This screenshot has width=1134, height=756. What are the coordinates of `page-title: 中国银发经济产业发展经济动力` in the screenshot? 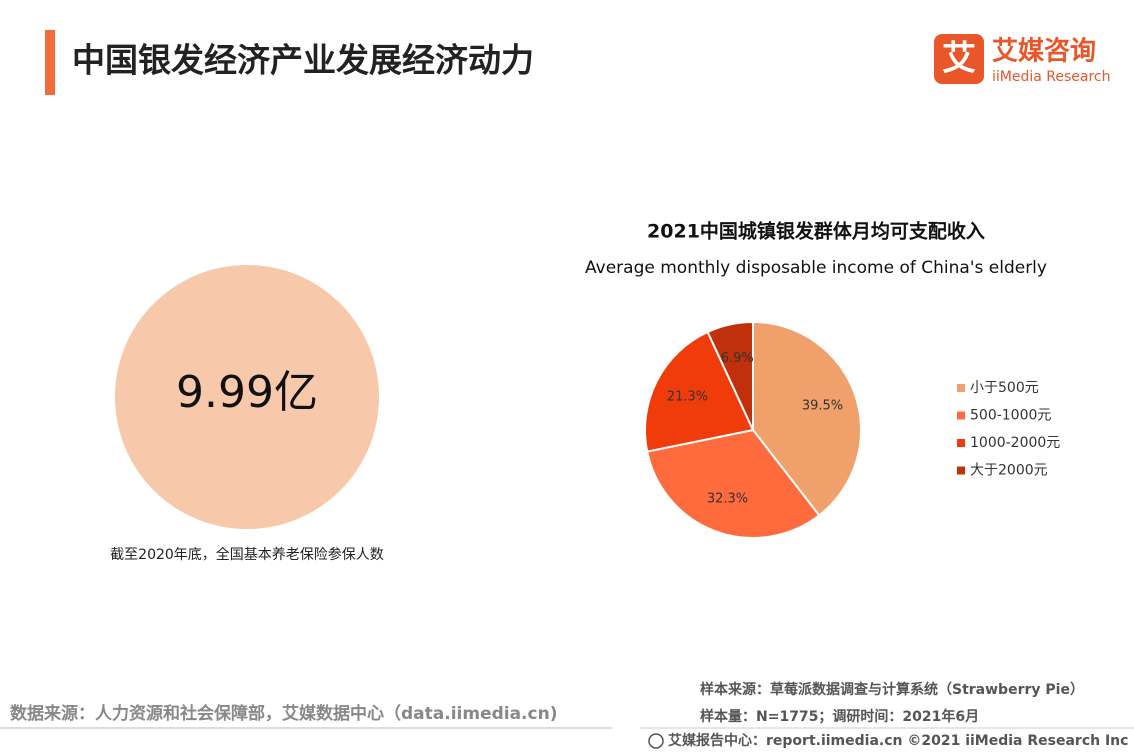 It's located at (303, 60).